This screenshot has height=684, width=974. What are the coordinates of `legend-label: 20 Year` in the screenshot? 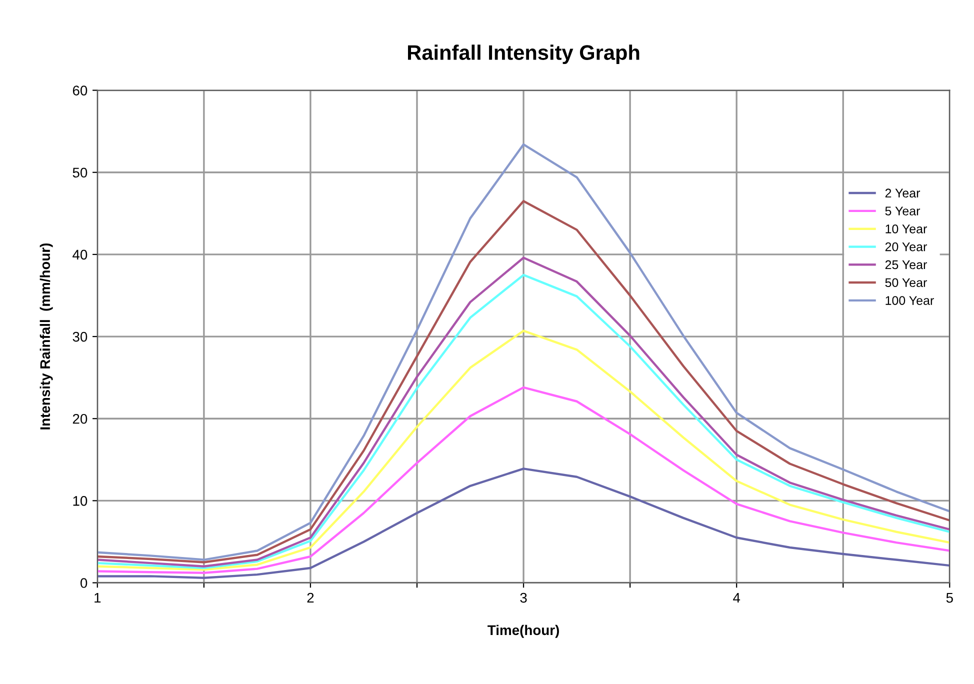 It's located at (906, 247).